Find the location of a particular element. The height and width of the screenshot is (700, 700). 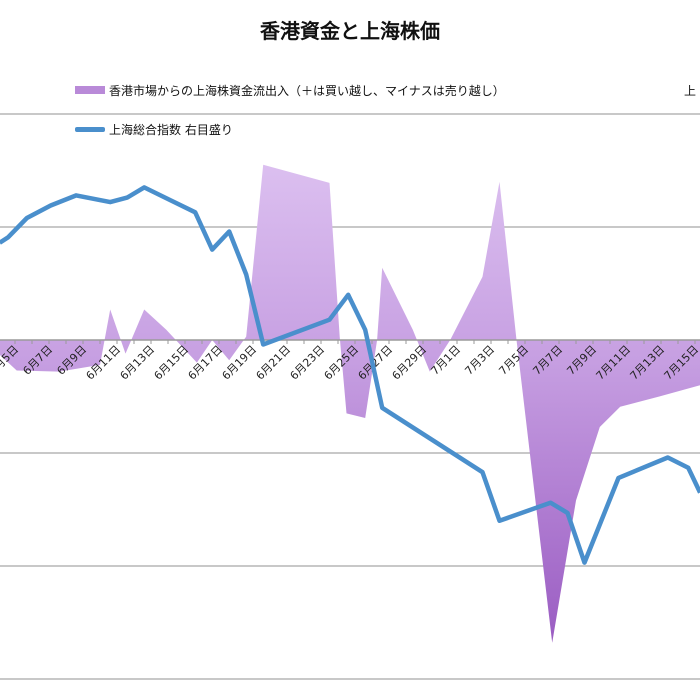

chart-title: 香港資金と上海株価 is located at coordinates (350, 31).